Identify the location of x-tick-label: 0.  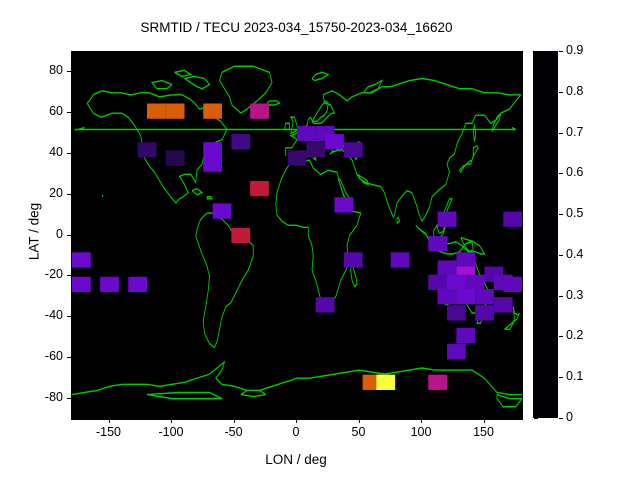
(296, 432).